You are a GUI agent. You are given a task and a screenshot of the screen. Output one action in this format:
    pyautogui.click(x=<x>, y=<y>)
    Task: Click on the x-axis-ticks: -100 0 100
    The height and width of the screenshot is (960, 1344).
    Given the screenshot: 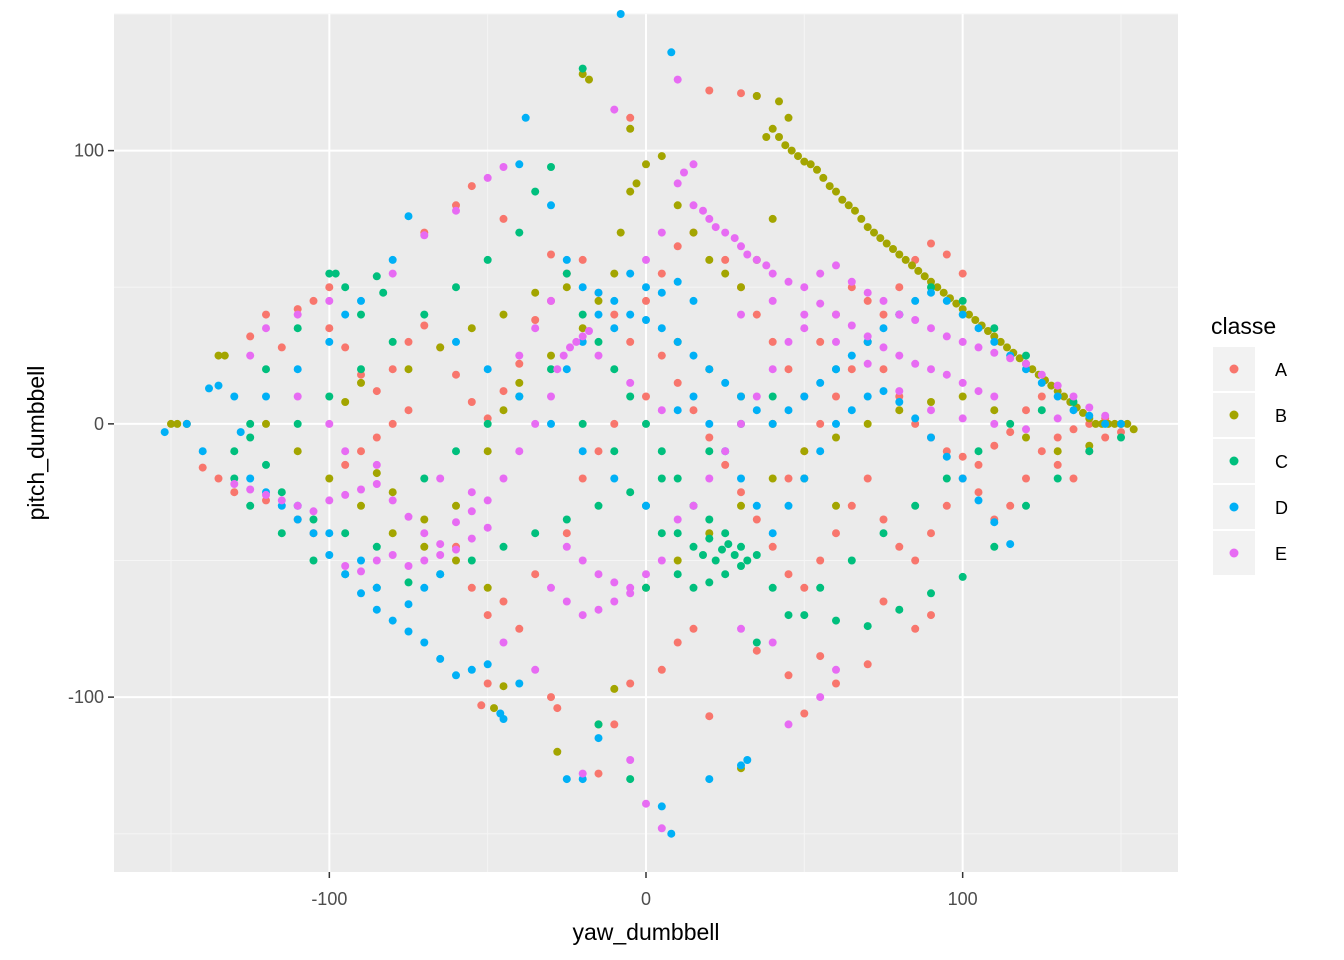 What is the action you would take?
    pyautogui.click(x=644, y=890)
    